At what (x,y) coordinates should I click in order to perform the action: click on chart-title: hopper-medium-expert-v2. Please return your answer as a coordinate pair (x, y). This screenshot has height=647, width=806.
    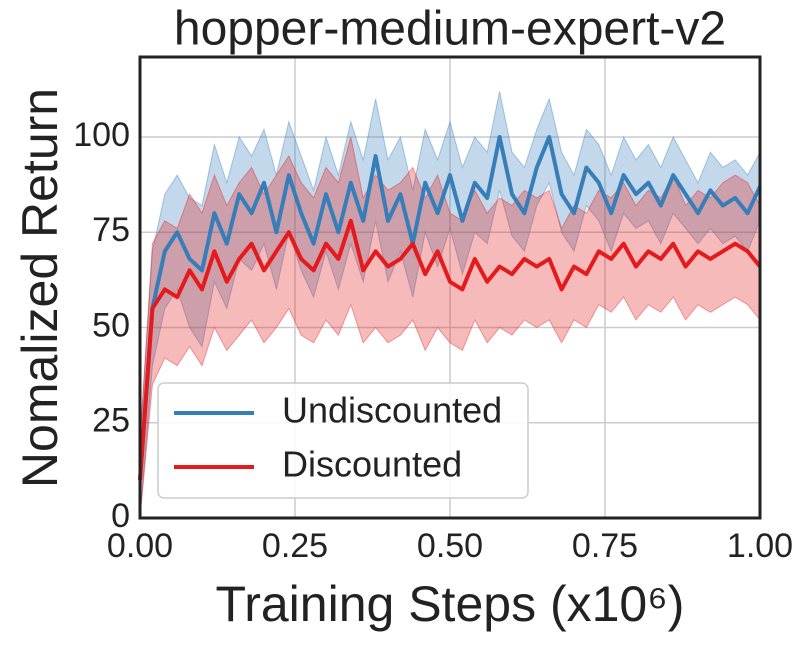
    Looking at the image, I should click on (450, 29).